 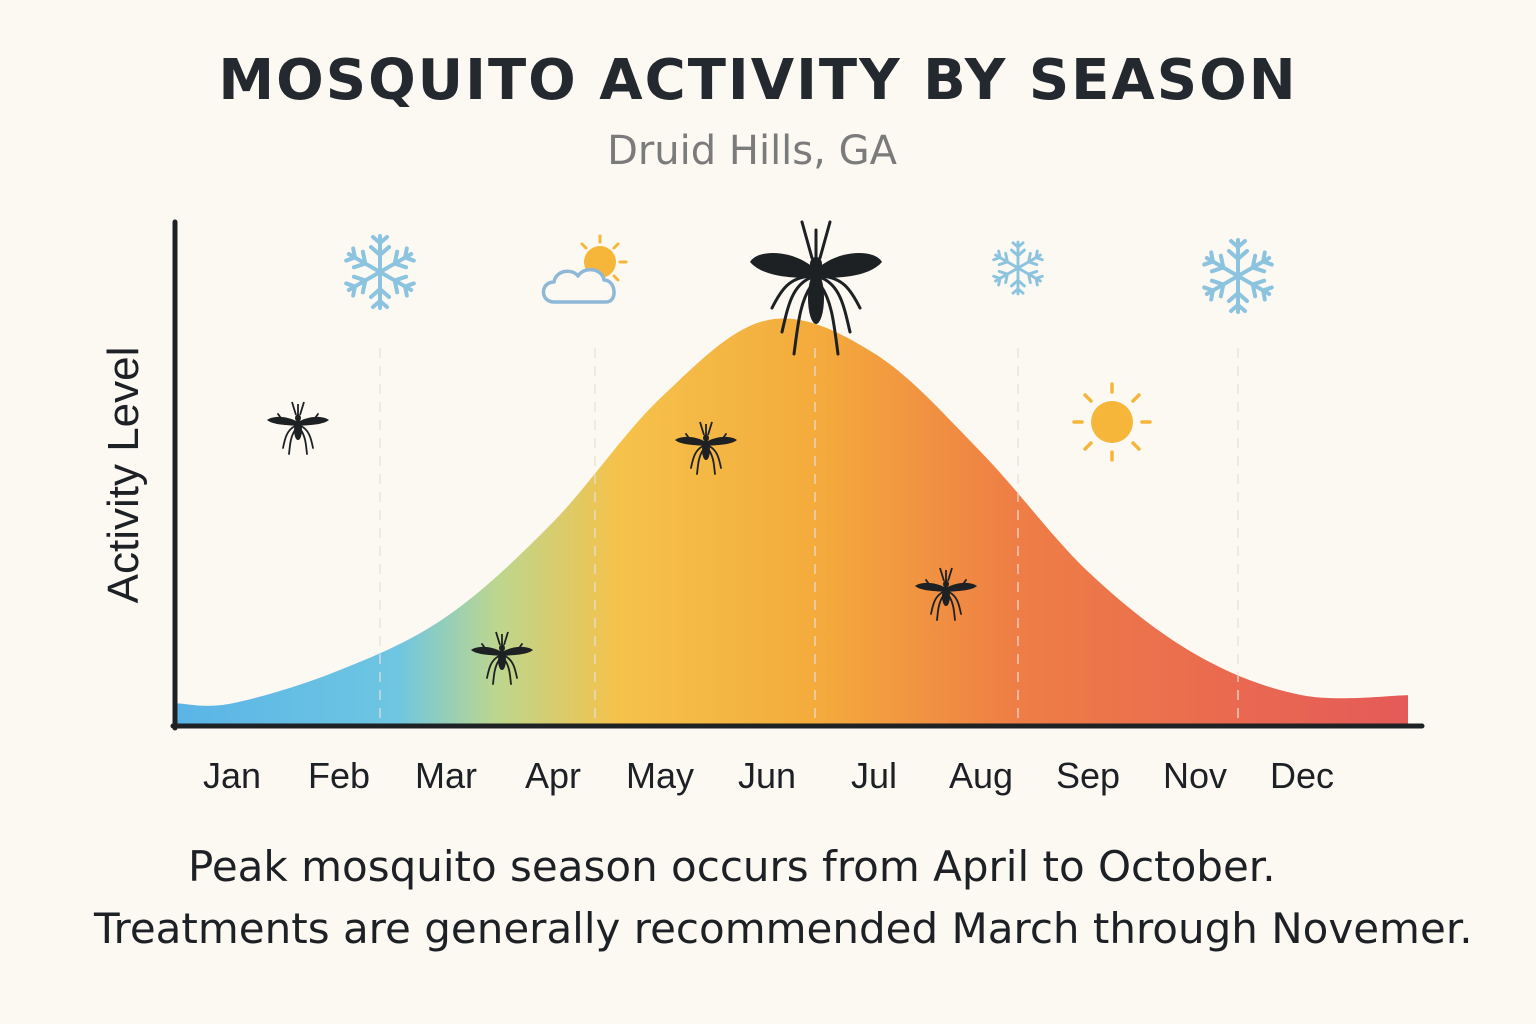 I want to click on x-tick-label: Nov, so click(x=1195, y=775).